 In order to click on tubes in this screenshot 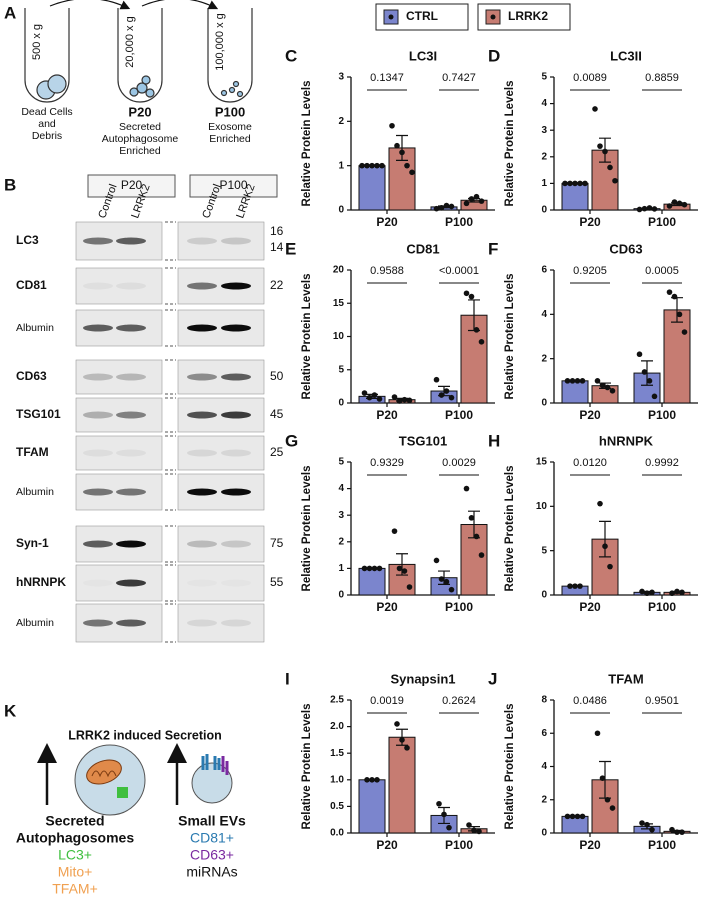, I will do `click(138, 55)`.